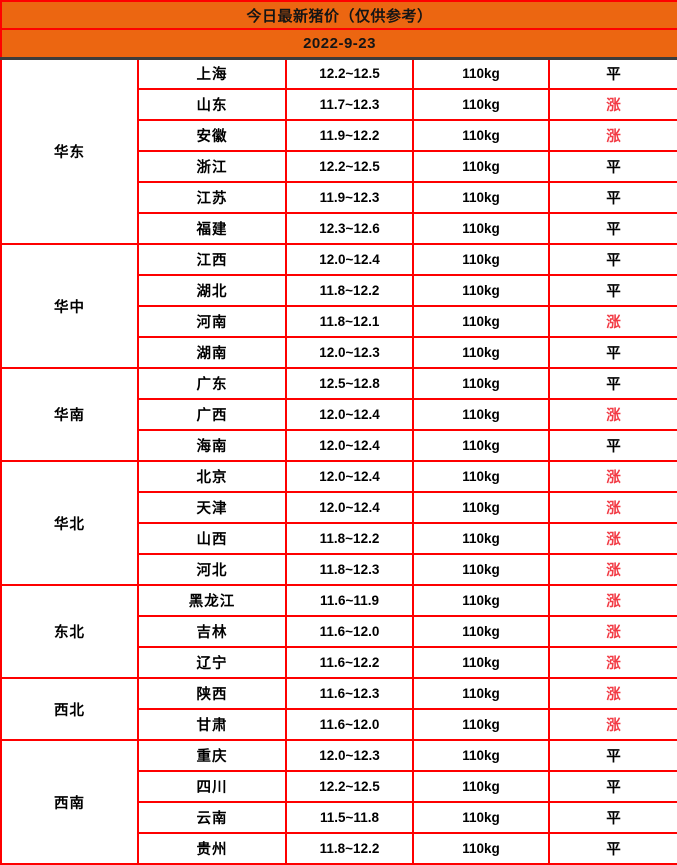  I want to click on table-row: 四川 12.2~12.5 110kg 平, so click(339, 786).